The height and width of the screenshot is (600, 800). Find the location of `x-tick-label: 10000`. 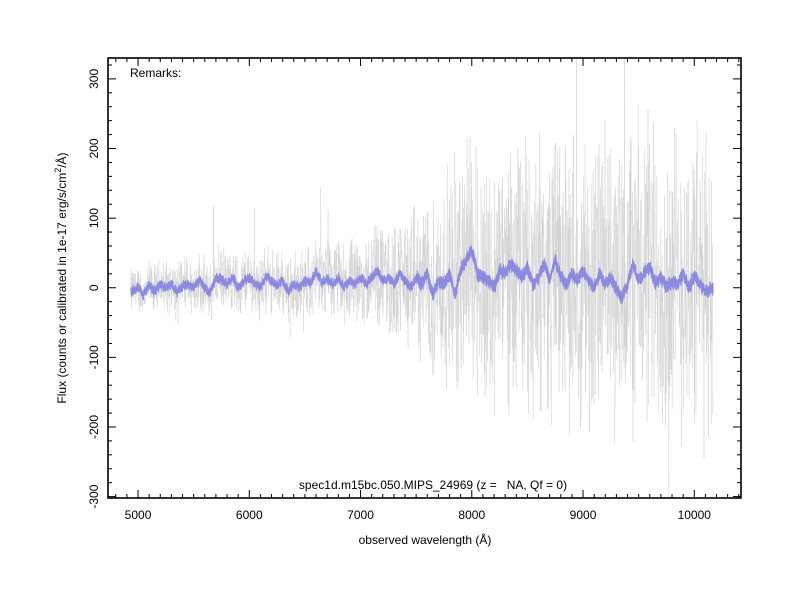

x-tick-label: 10000 is located at coordinates (695, 515).